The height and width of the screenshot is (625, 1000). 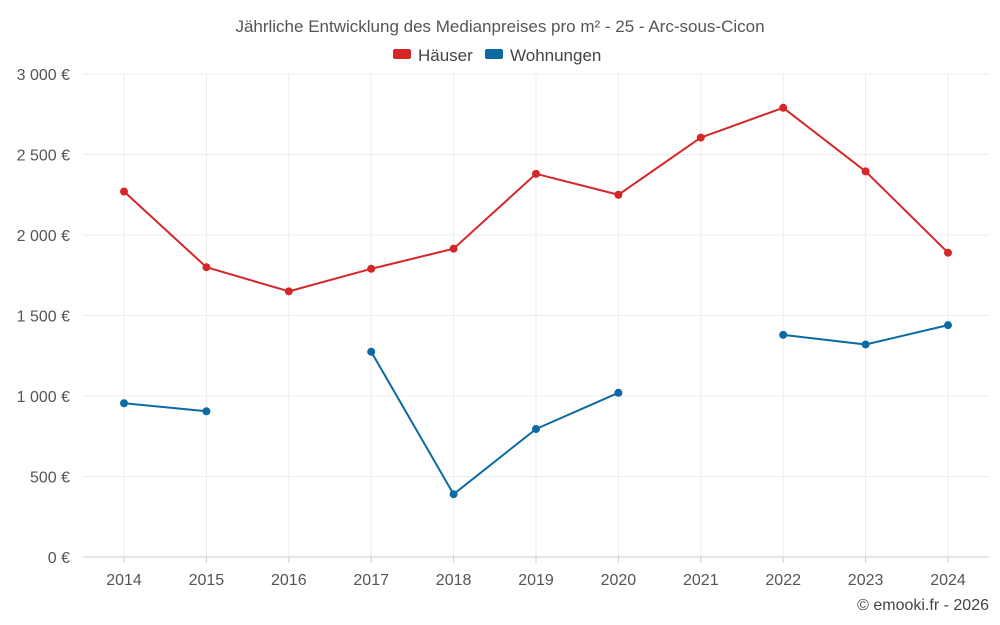 What do you see at coordinates (948, 325) in the screenshot?
I see `data-point-wohnungen-2024` at bounding box center [948, 325].